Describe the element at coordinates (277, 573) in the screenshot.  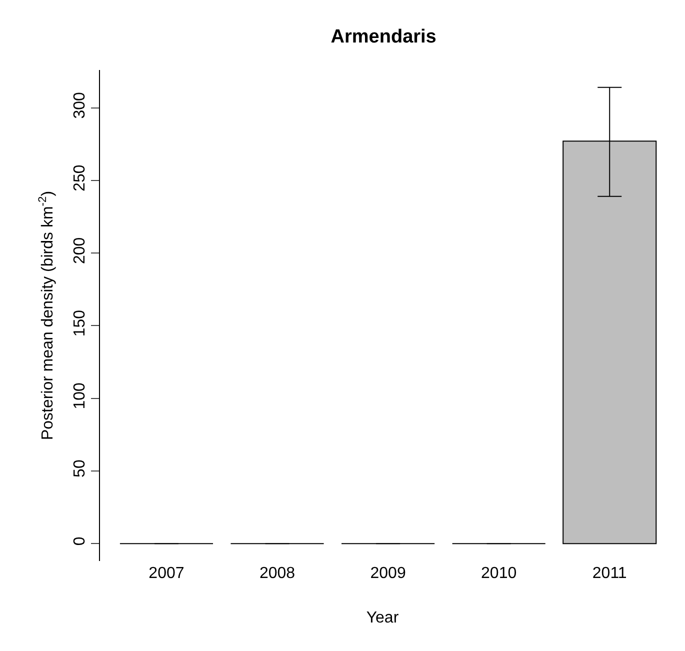
I see `x-tick-label: 2008` at that location.